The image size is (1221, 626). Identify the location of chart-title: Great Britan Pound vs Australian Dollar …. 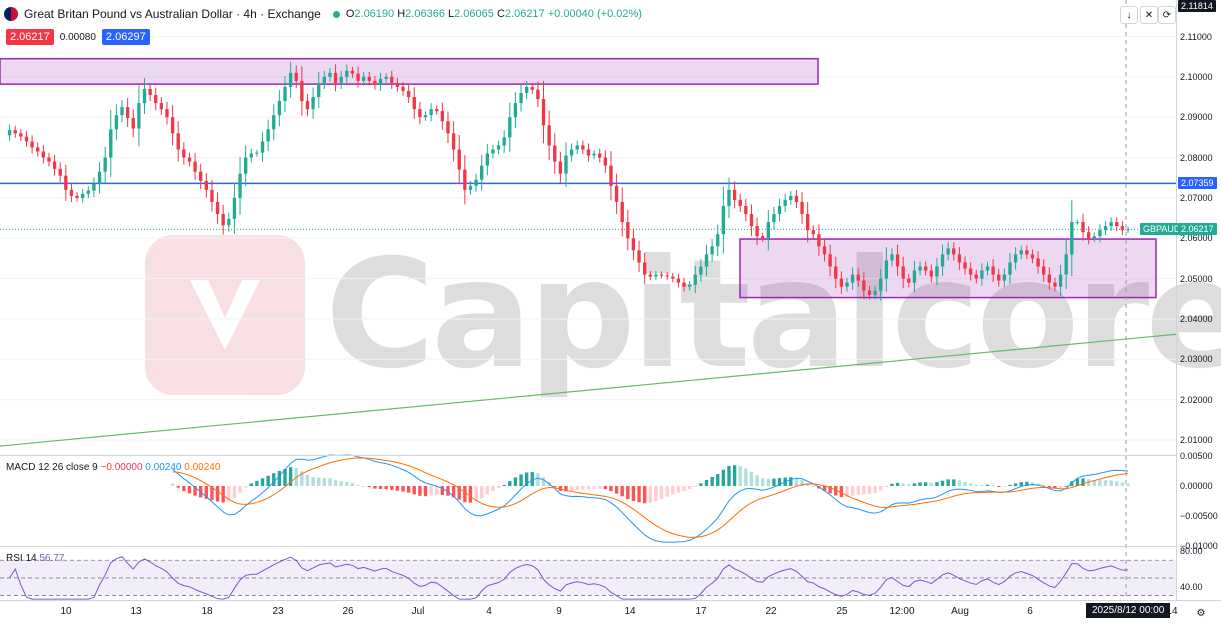
(172, 14).